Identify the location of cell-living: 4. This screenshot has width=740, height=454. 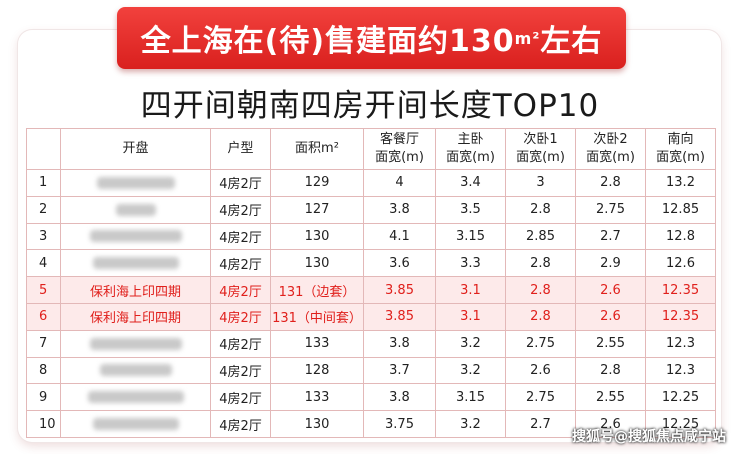
(399, 183).